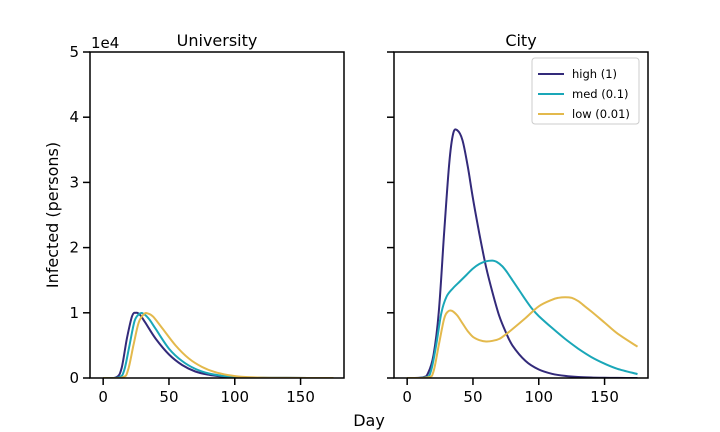  What do you see at coordinates (52, 215) in the screenshot?
I see `y-axis-label: Infected (persons)` at bounding box center [52, 215].